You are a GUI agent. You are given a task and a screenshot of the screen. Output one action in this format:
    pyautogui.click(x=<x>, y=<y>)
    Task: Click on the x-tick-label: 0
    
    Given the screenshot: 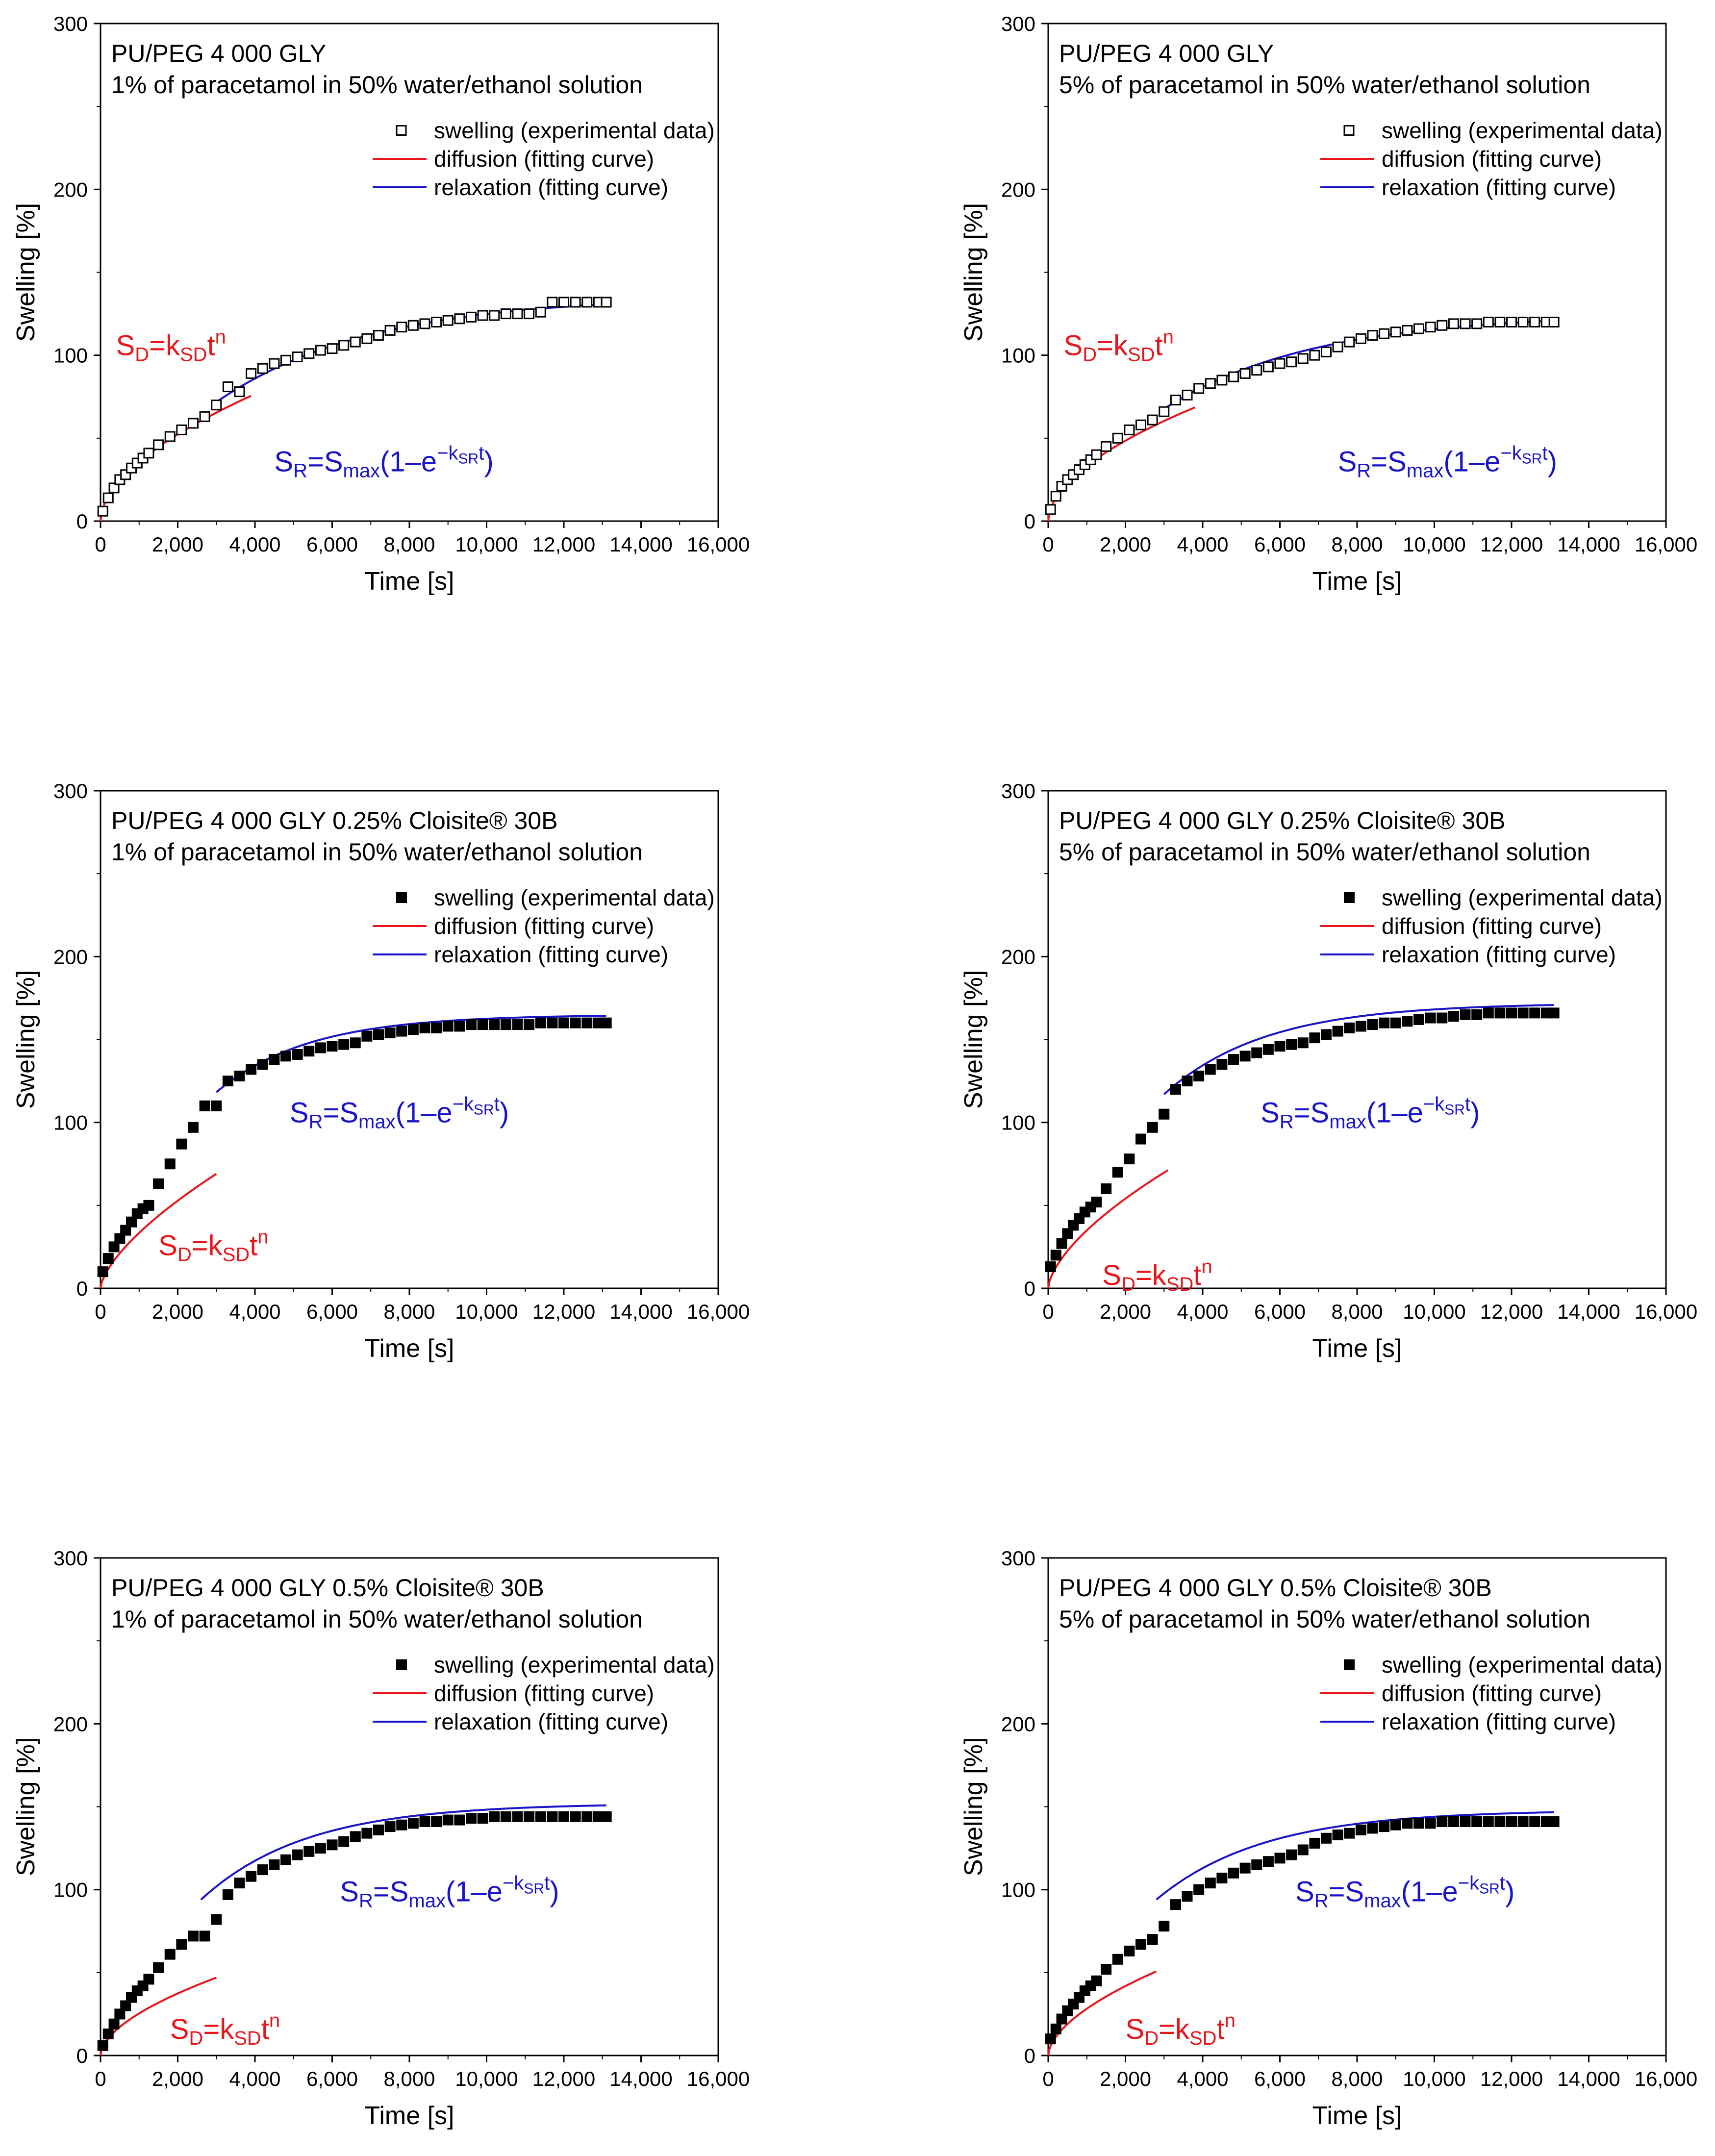 What is the action you would take?
    pyautogui.click(x=100, y=1311)
    